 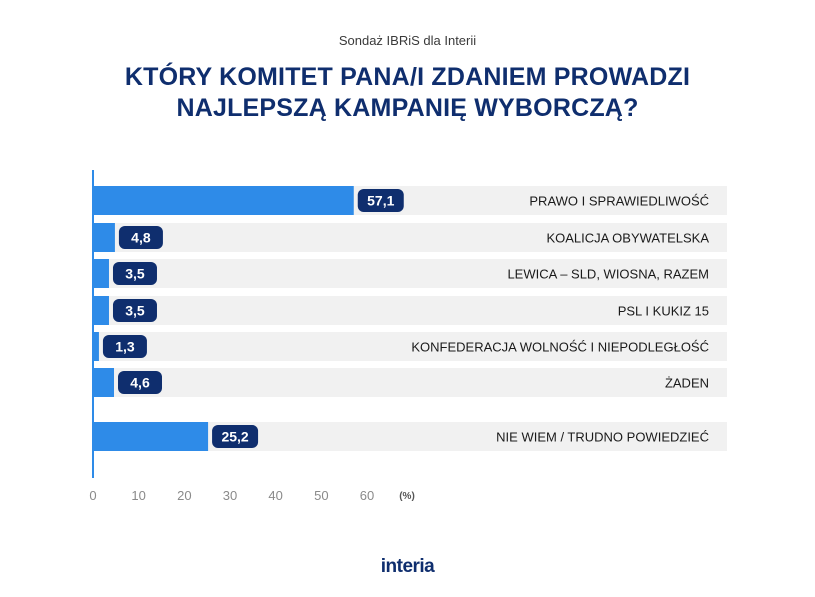 I want to click on value-label: 1,3, so click(x=125, y=347).